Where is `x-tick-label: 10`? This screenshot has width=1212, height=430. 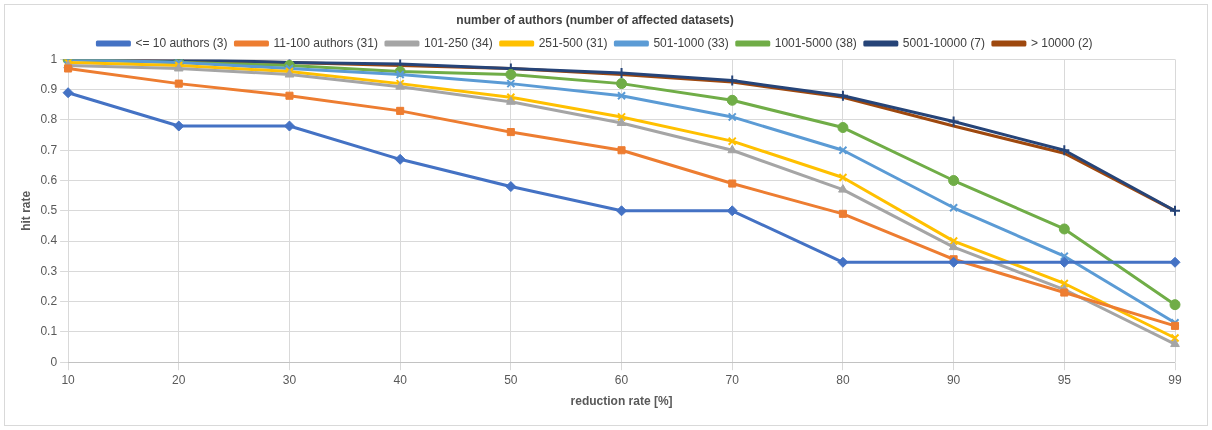 x-tick-label: 10 is located at coordinates (68, 379).